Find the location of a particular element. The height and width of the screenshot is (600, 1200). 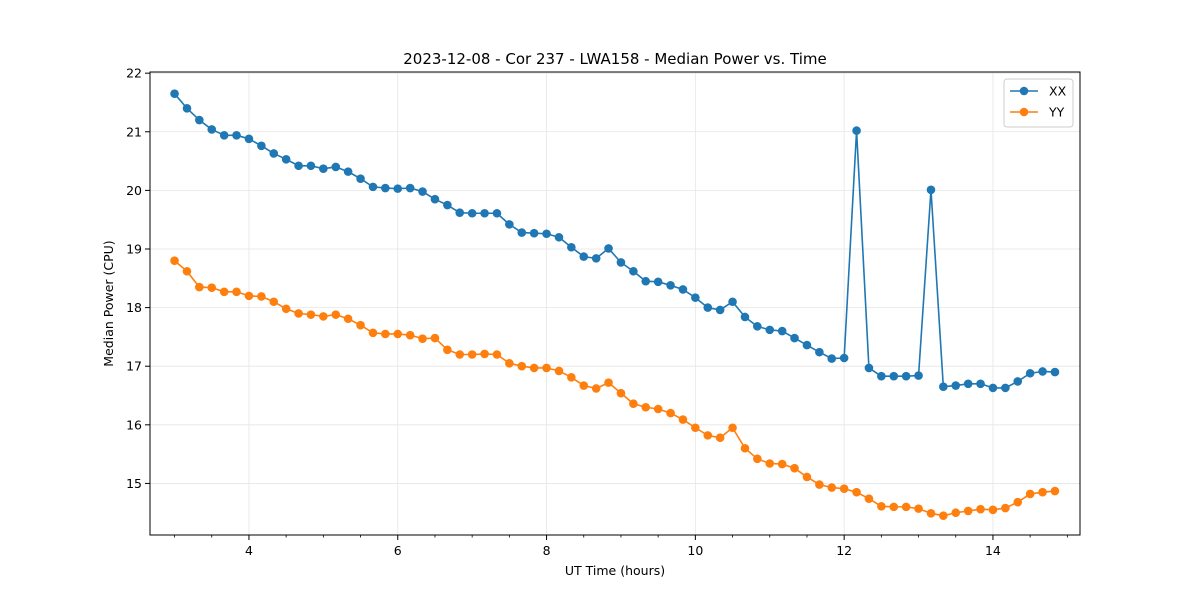

y-tick-label: 18 is located at coordinates (134, 307).